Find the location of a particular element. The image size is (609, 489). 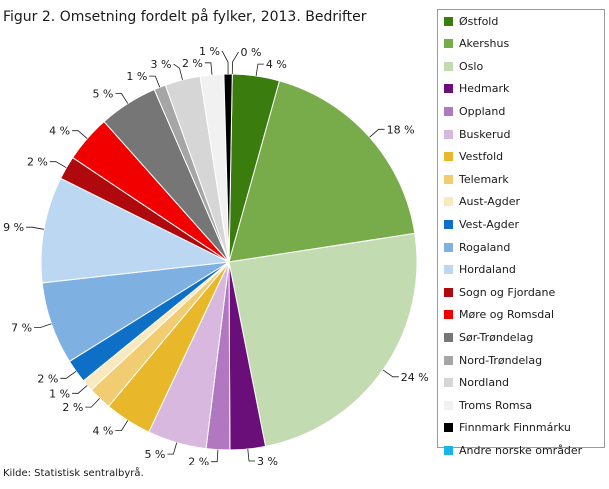

legend-item-oslo: Oslo is located at coordinates (463, 66).